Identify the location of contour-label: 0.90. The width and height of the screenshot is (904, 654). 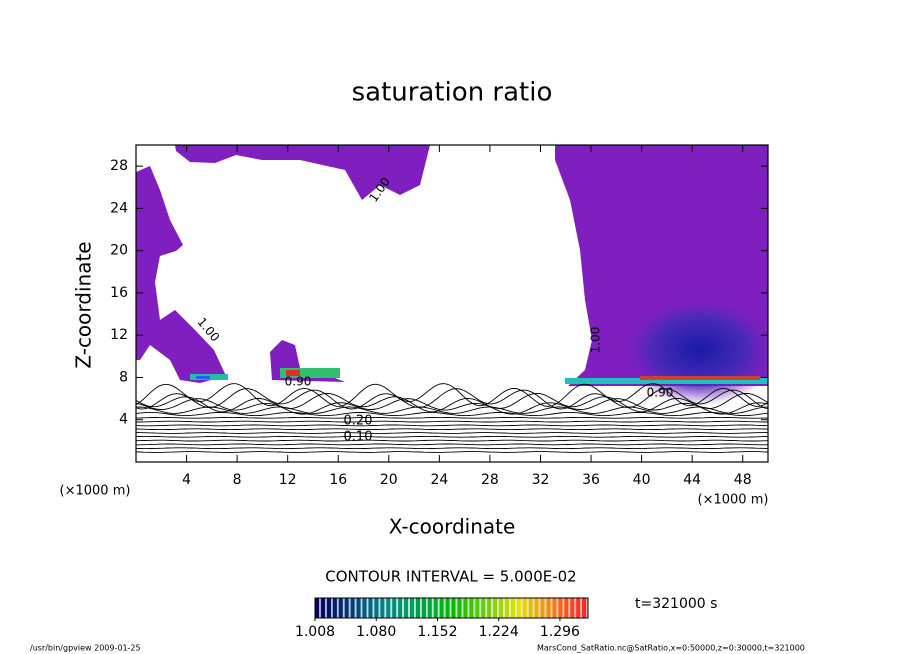
(298, 382).